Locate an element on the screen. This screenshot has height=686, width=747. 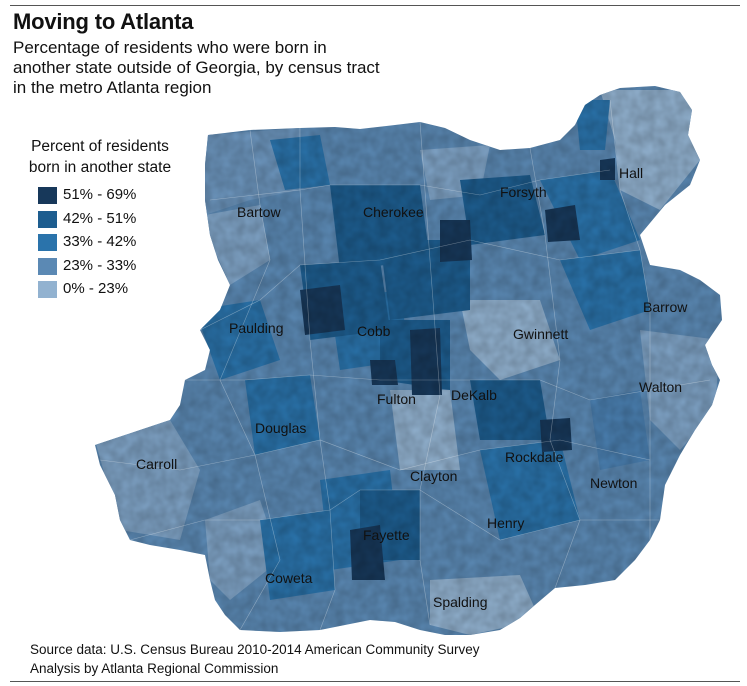
county-label-carroll: Carroll is located at coordinates (156, 464).